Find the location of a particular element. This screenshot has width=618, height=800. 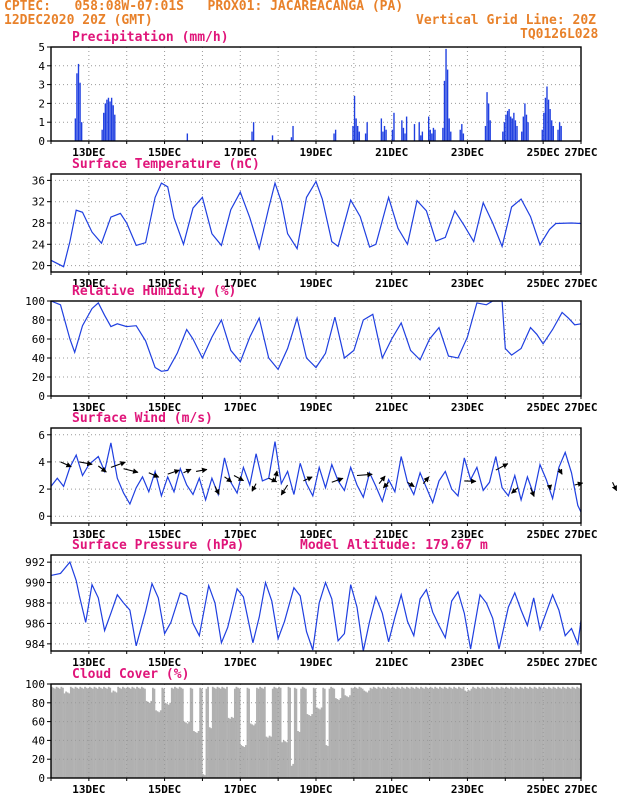

x-tick-label: 13DEC is located at coordinates (88, 152).